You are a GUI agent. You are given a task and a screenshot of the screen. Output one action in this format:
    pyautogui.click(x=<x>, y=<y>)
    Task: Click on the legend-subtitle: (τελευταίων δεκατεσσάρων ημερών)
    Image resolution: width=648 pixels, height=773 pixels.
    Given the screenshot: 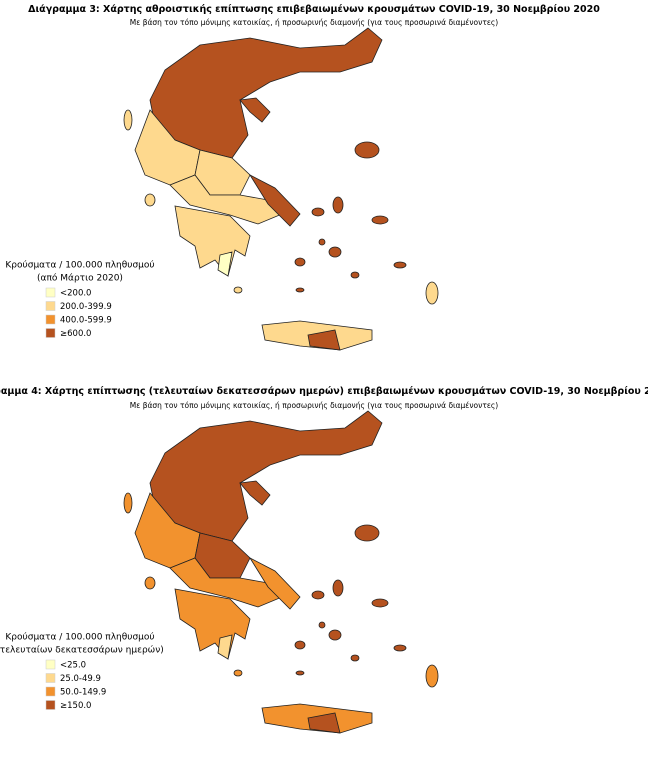 What is the action you would take?
    pyautogui.click(x=82, y=650)
    